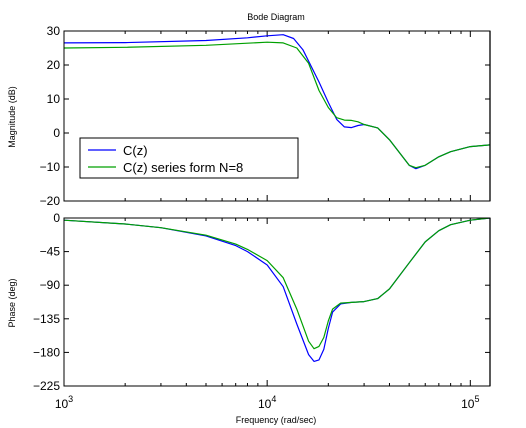  I want to click on x-tick-label: 10³, so click(64, 402).